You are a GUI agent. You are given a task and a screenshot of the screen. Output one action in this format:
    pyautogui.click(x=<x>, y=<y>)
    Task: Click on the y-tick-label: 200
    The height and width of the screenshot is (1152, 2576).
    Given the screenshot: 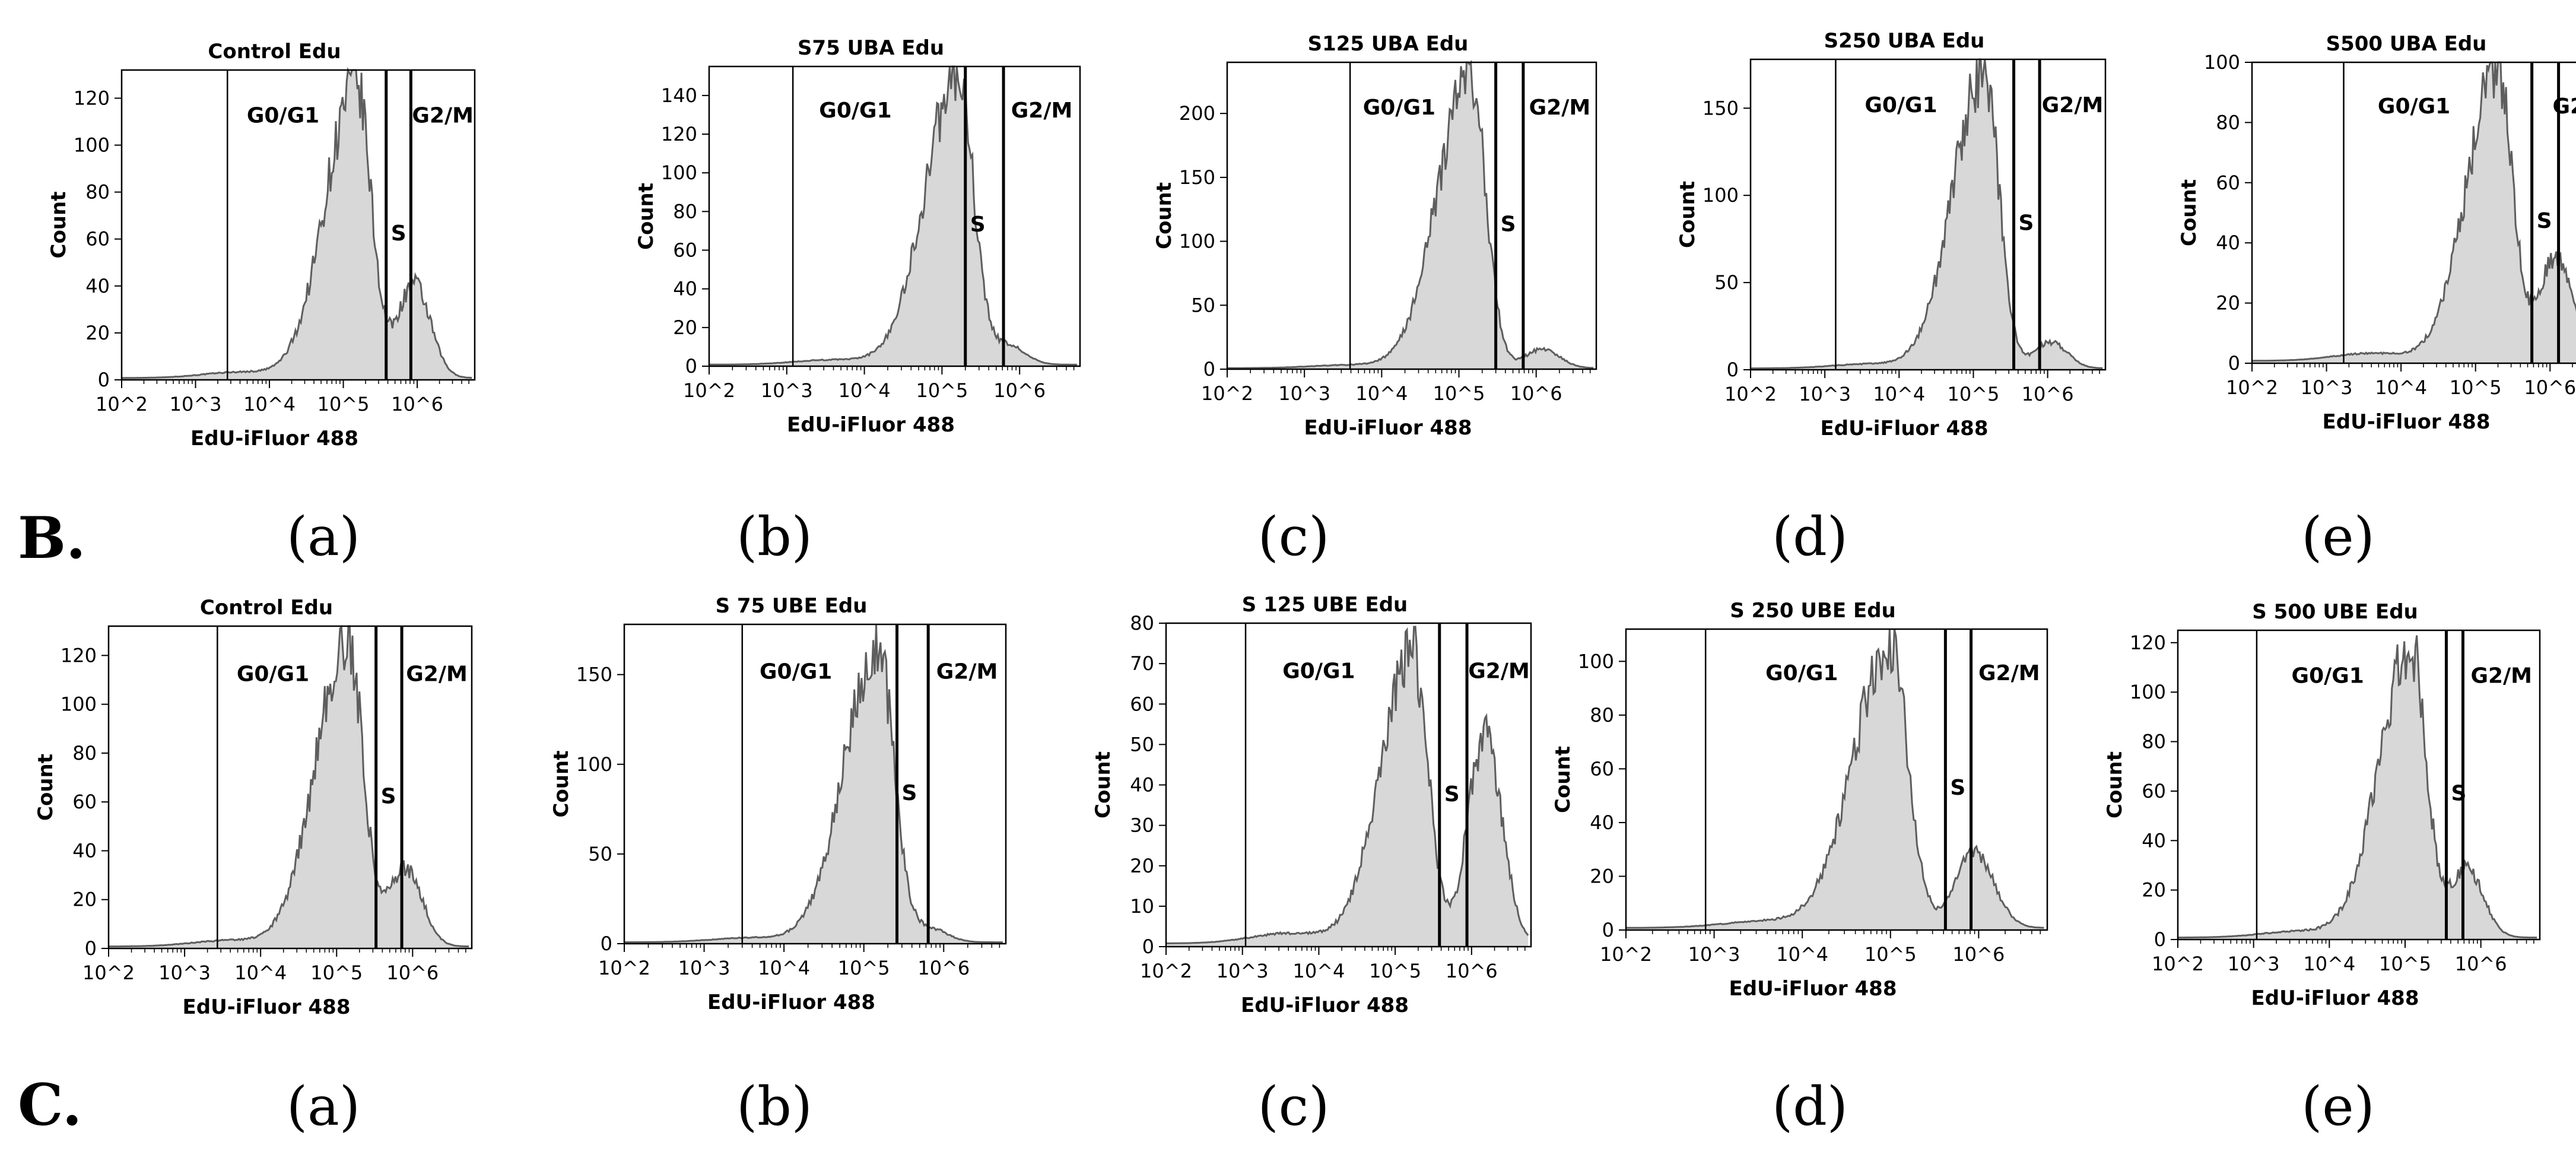 What is the action you would take?
    pyautogui.click(x=1197, y=113)
    